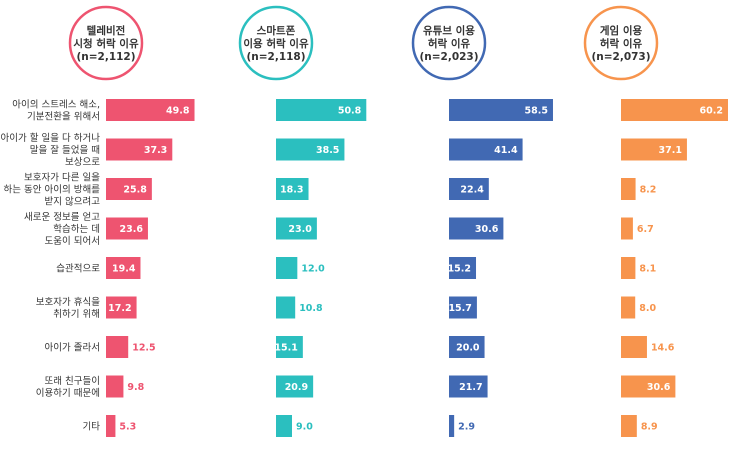 The width and height of the screenshot is (750, 458). I want to click on value-label: 17.2, so click(119, 308).